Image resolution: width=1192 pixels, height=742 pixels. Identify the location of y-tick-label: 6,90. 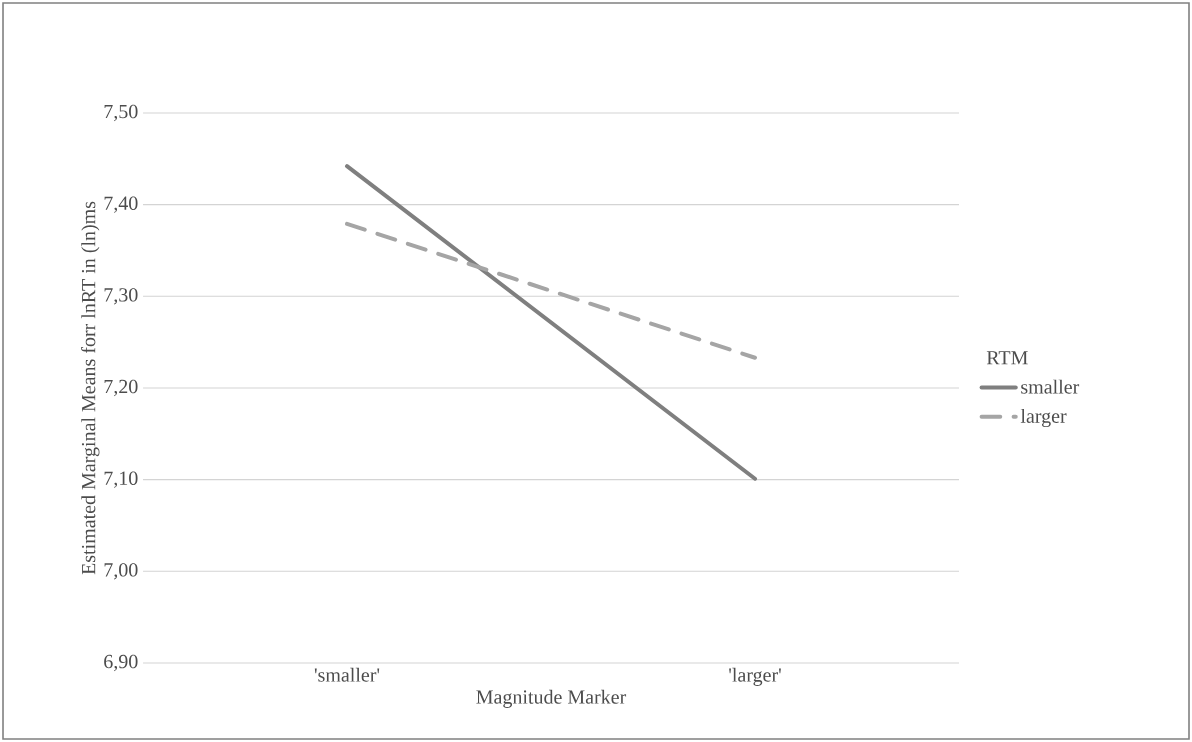
(121, 663).